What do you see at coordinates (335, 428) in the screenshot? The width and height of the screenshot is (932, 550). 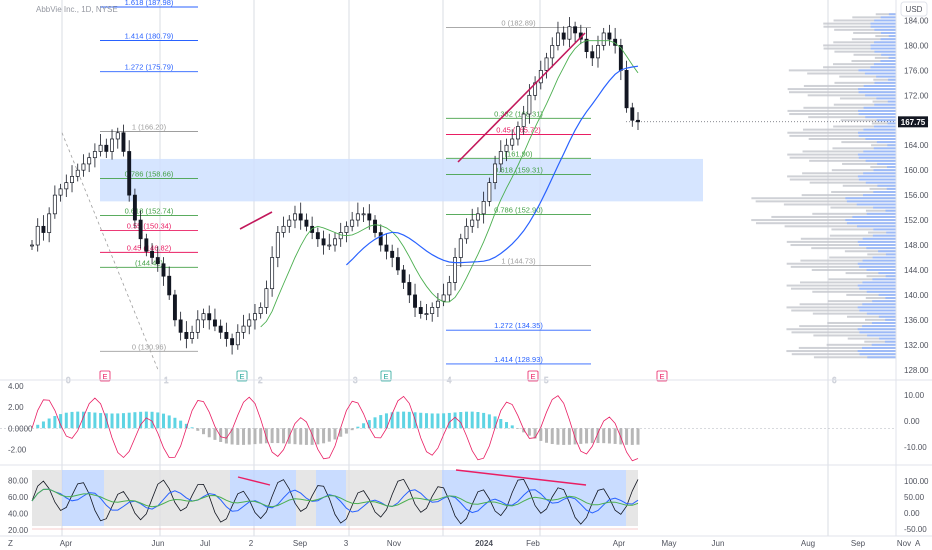 I see `oscillator-1-line` at bounding box center [335, 428].